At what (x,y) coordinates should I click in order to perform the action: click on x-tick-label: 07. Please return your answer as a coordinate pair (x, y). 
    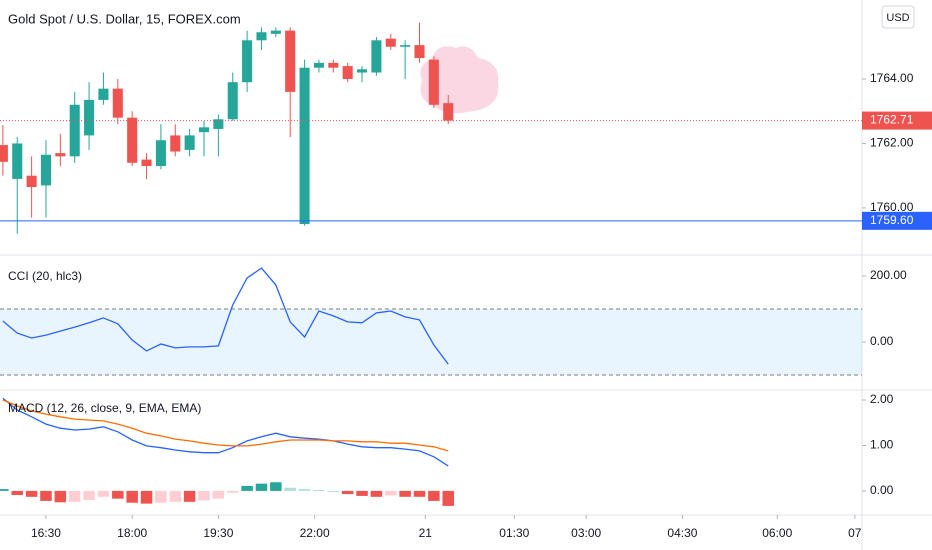
    Looking at the image, I should click on (855, 533).